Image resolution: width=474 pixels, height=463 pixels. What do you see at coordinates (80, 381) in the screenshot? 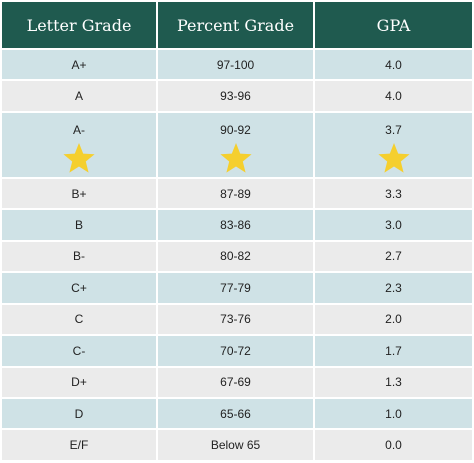
I see `letter-cell: D+` at bounding box center [80, 381].